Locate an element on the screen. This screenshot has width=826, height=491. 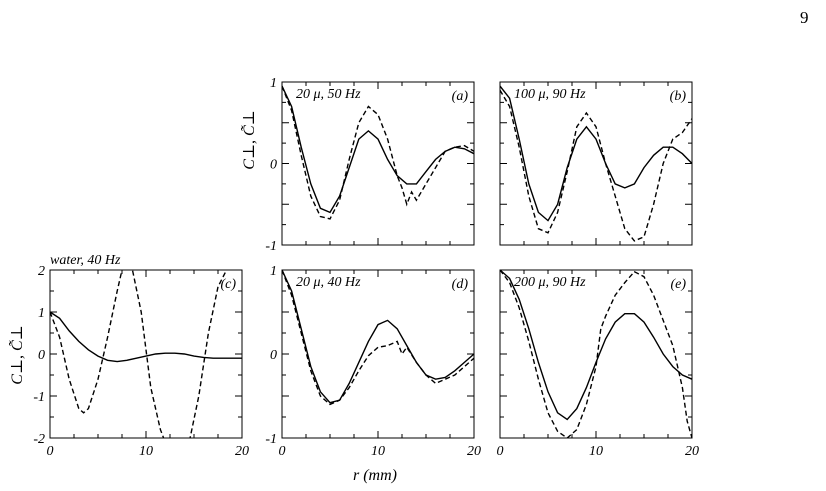
panel-annotation: water, 40 Hz is located at coordinates (85, 260).